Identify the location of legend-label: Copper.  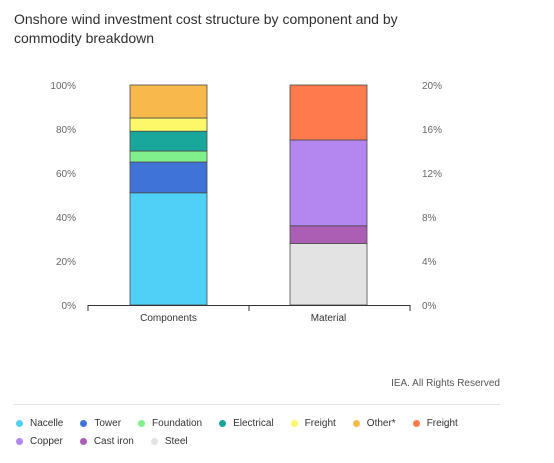
(46, 441).